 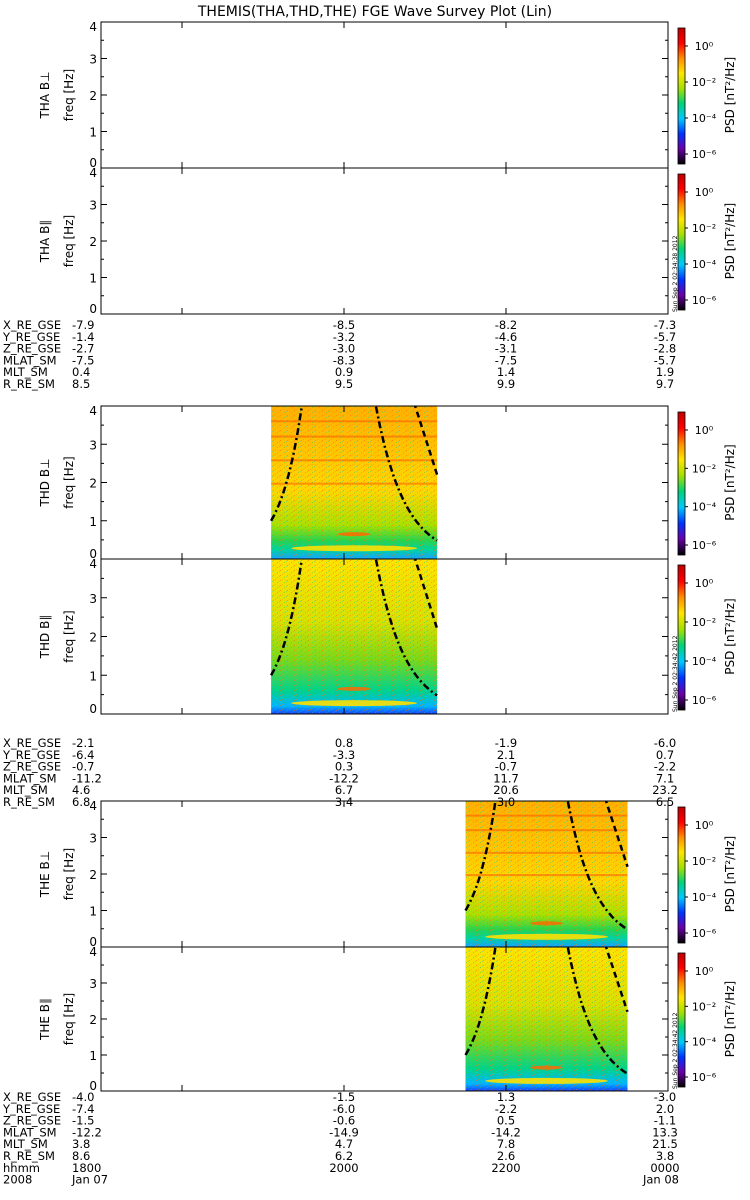 What do you see at coordinates (506, 337) in the screenshot?
I see `ephemeris-value: -4.6` at bounding box center [506, 337].